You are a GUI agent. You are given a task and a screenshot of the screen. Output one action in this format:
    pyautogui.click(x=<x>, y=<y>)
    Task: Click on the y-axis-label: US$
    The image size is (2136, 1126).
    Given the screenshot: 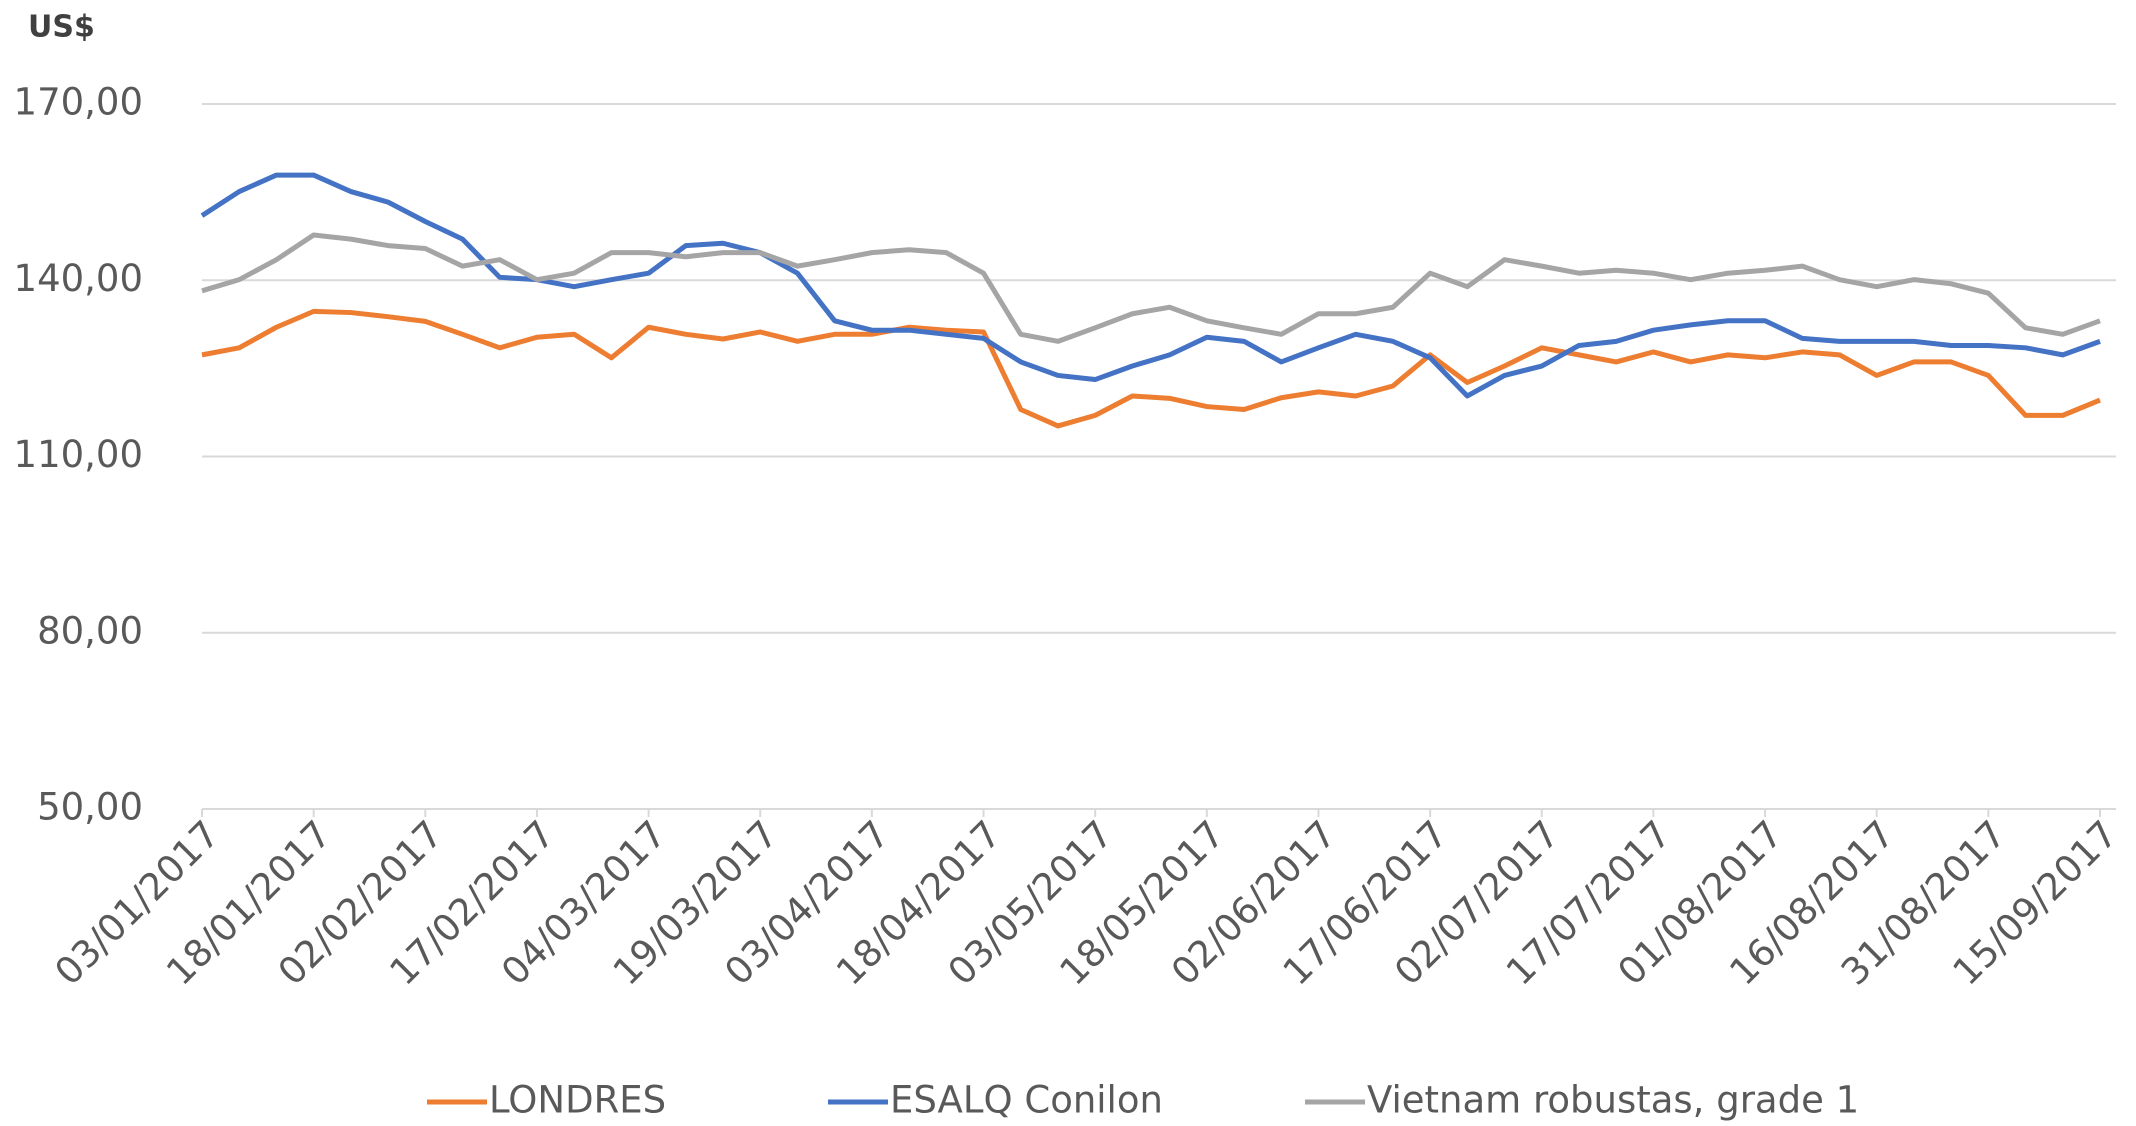 What is the action you would take?
    pyautogui.click(x=61, y=27)
    